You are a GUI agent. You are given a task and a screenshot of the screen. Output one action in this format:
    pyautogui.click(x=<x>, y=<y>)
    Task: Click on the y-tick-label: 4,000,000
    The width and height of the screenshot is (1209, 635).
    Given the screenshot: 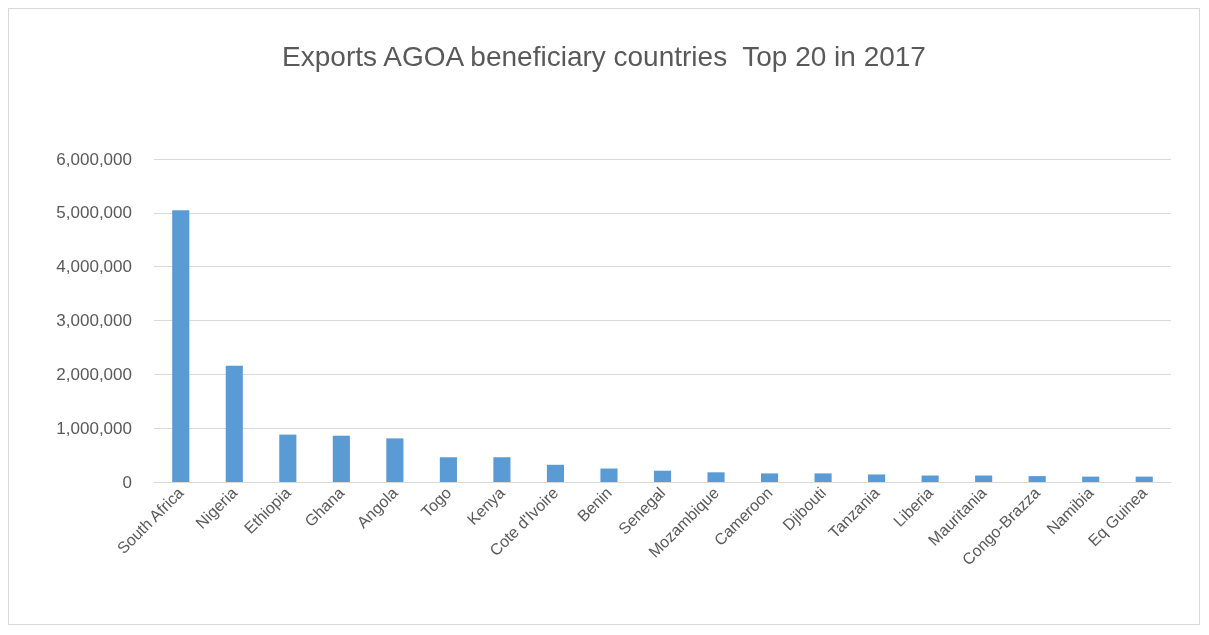 What is the action you would take?
    pyautogui.click(x=94, y=267)
    